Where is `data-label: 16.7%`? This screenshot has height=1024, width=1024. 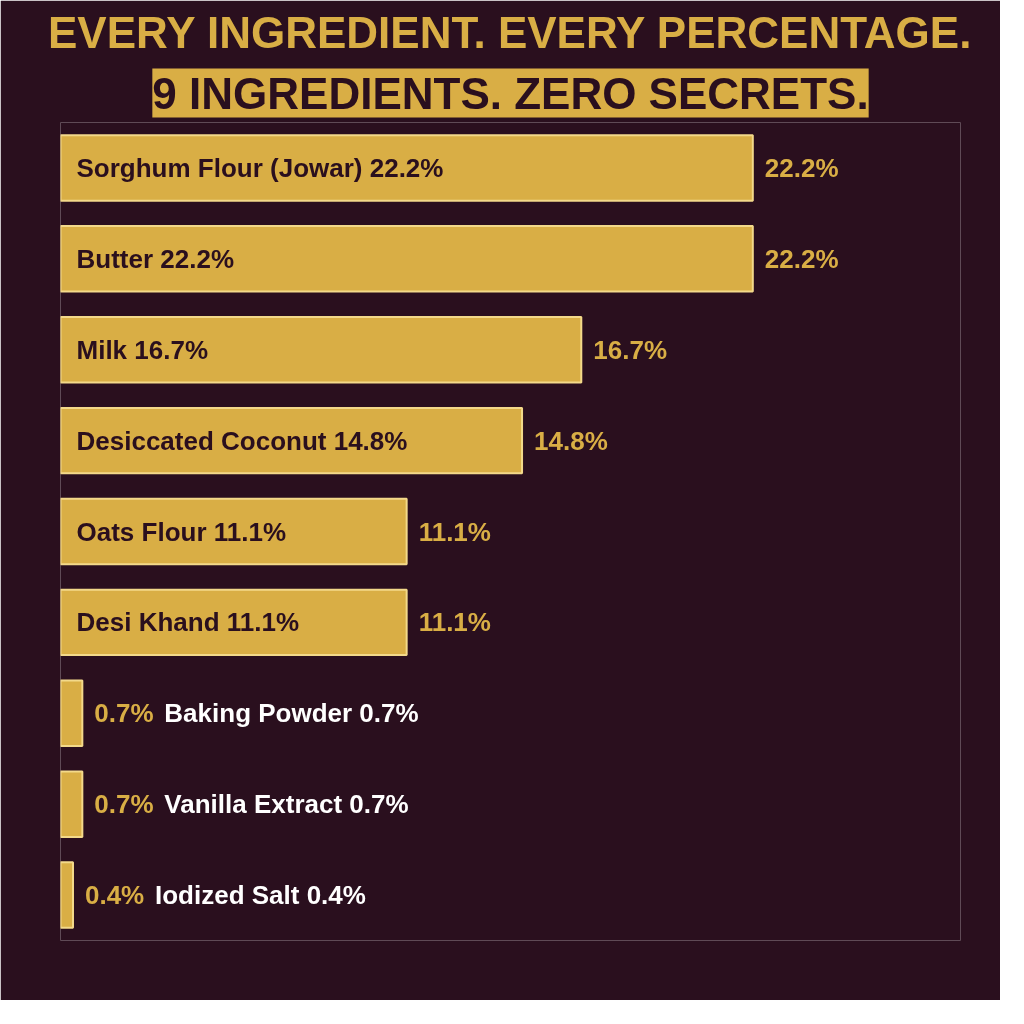
data-label: 16.7% is located at coordinates (630, 349).